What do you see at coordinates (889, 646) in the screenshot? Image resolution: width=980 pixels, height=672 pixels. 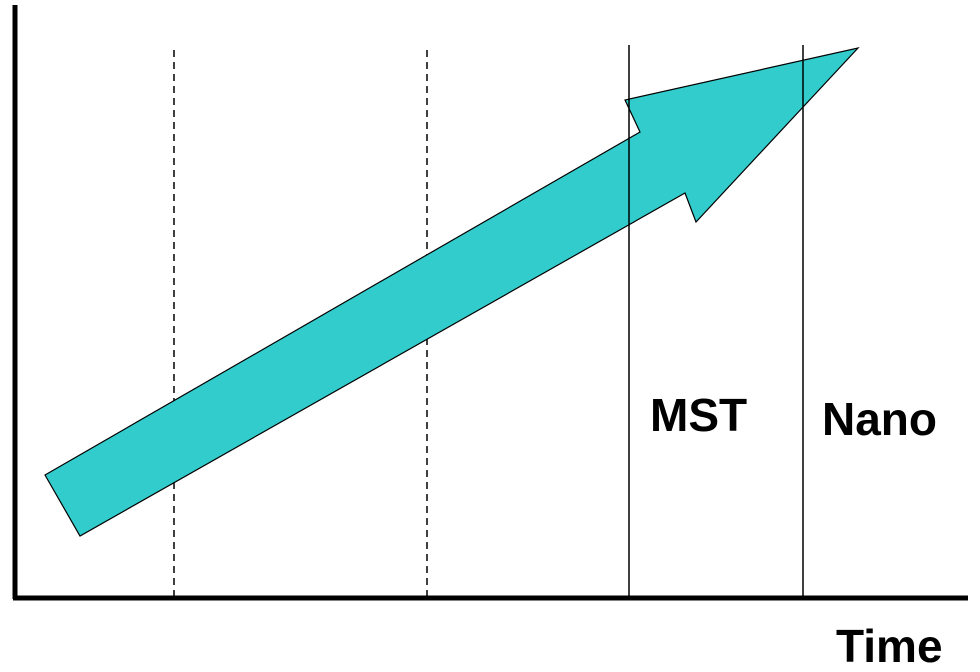 I see `x-axis-label: Time` at bounding box center [889, 646].